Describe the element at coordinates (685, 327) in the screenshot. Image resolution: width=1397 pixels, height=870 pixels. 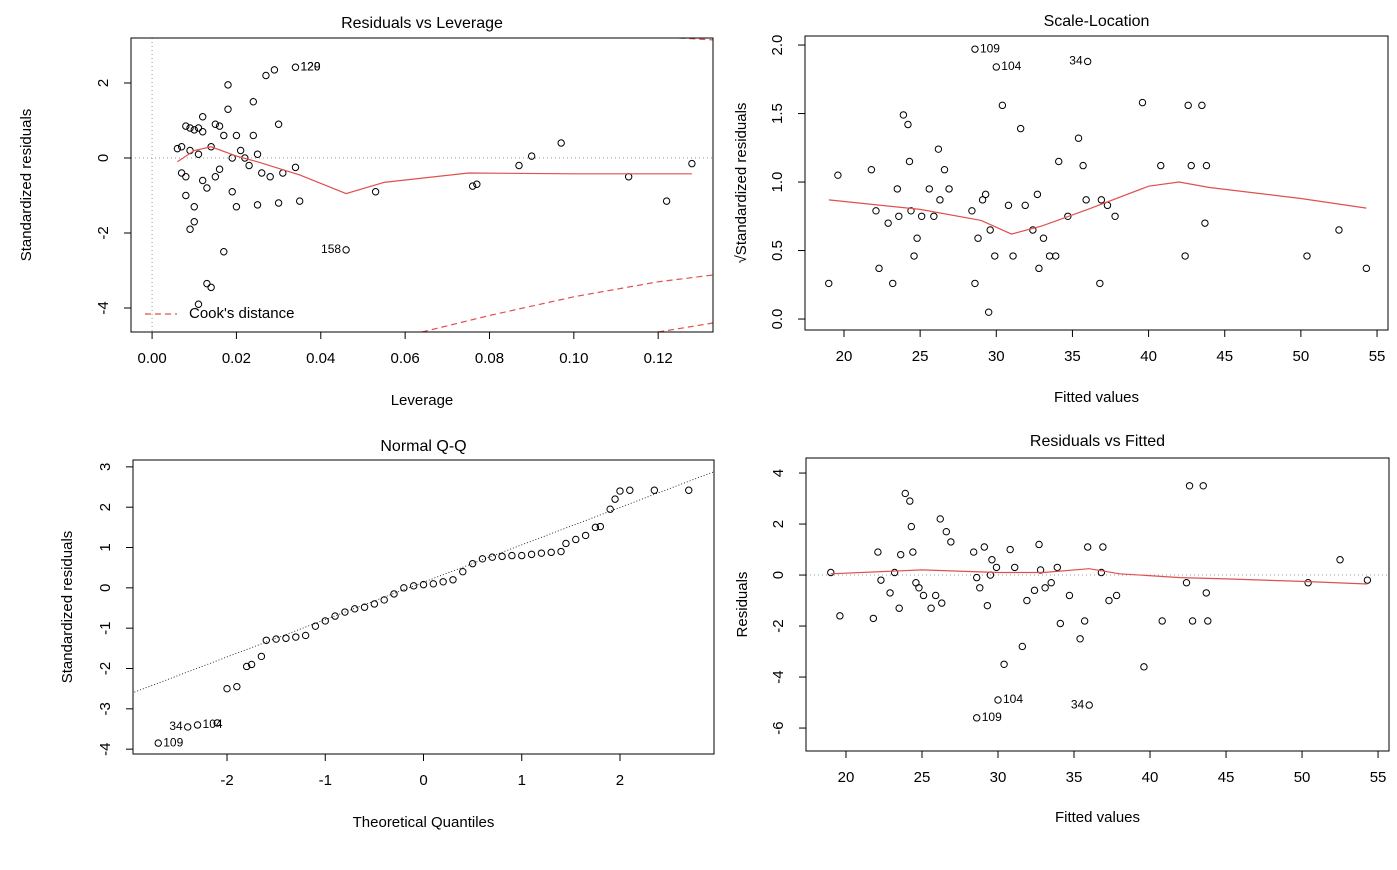
I see `curve` at that location.